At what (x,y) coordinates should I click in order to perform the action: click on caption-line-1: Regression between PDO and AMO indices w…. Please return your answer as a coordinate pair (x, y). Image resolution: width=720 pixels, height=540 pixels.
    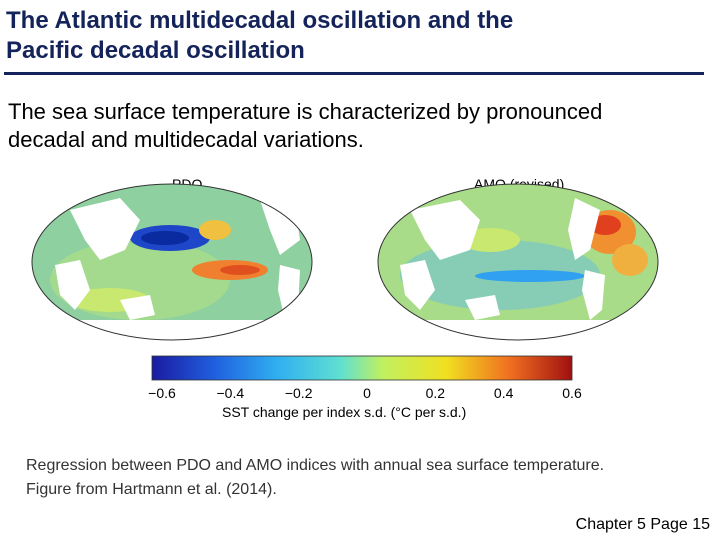
    Looking at the image, I should click on (315, 465).